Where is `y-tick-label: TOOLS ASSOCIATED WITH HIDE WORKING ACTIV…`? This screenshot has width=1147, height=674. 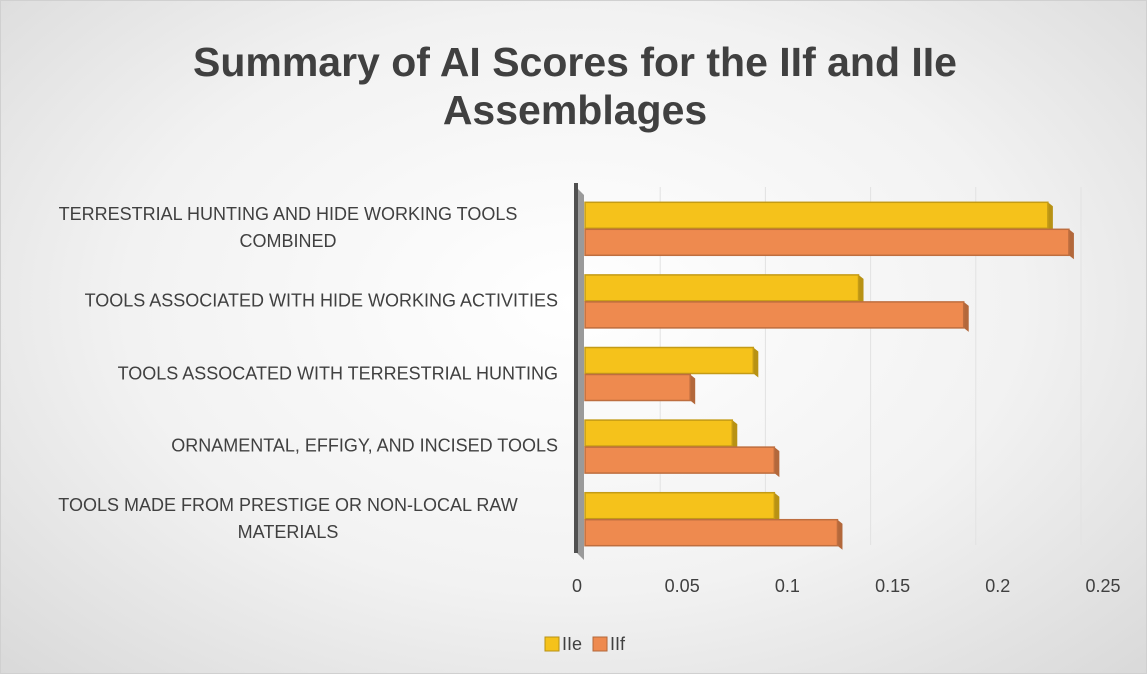
y-tick-label: TOOLS ASSOCIATED WITH HIDE WORKING ACTIV… is located at coordinates (284, 300).